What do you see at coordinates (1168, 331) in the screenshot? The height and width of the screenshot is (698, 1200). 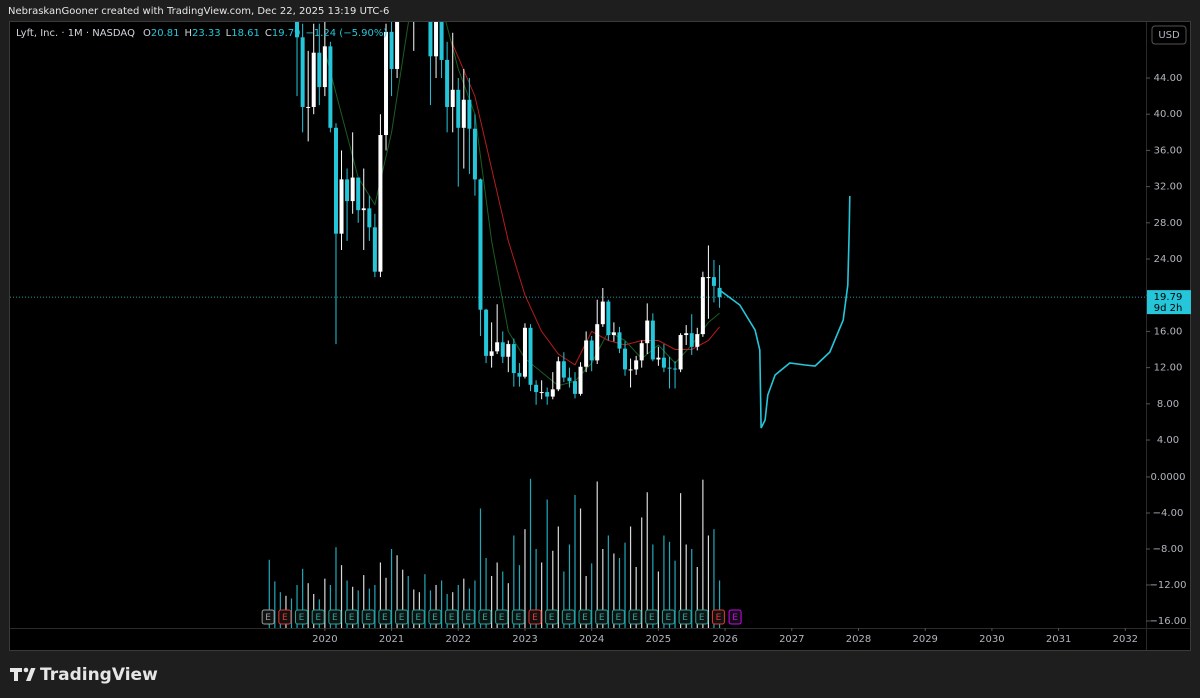 I see `y-tick-label: 16.00` at bounding box center [1168, 331].